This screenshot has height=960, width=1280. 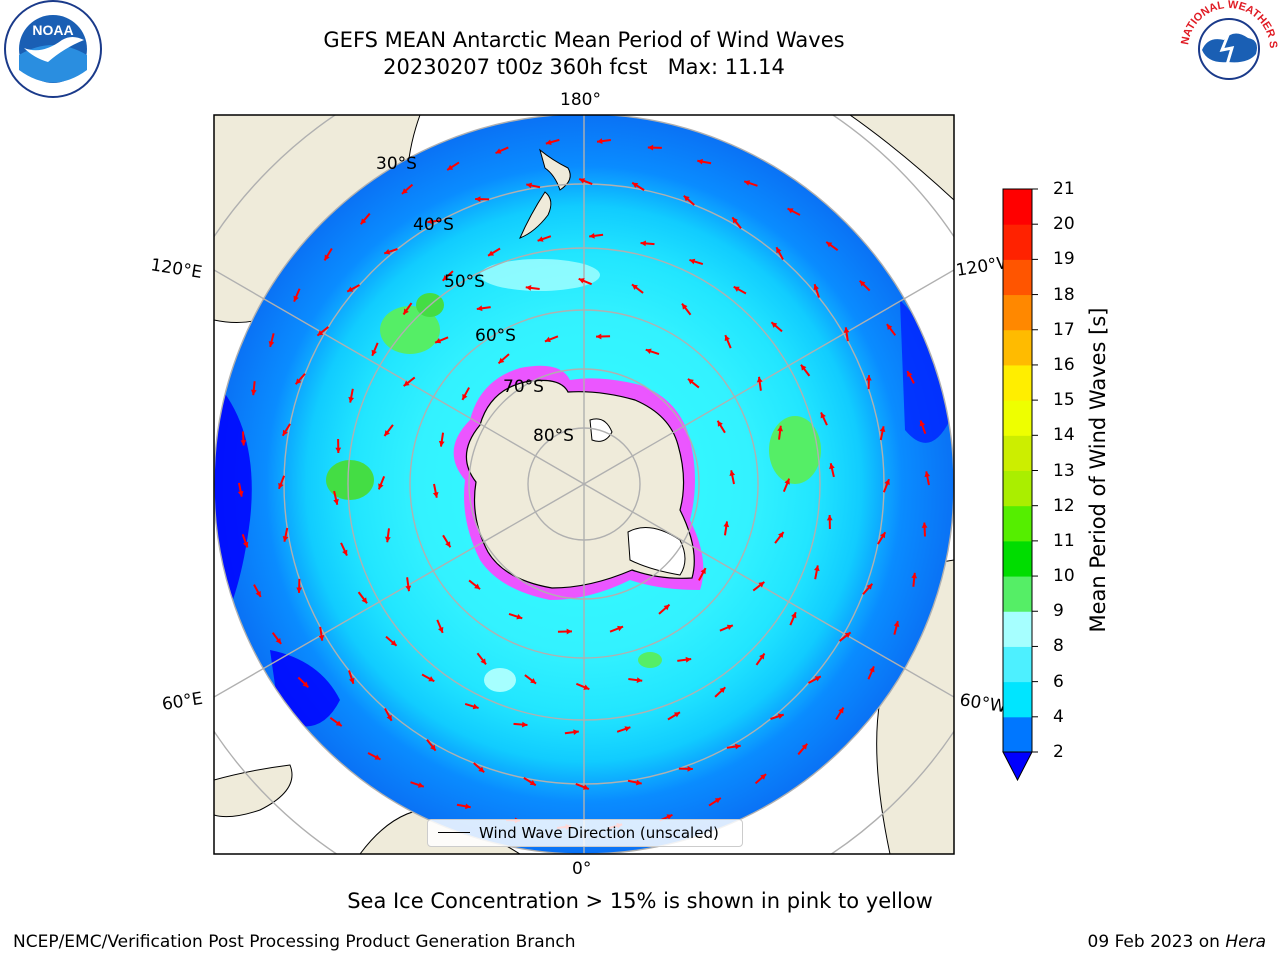 I want to click on colorbar-tick-label: 6, so click(x=1058, y=681).